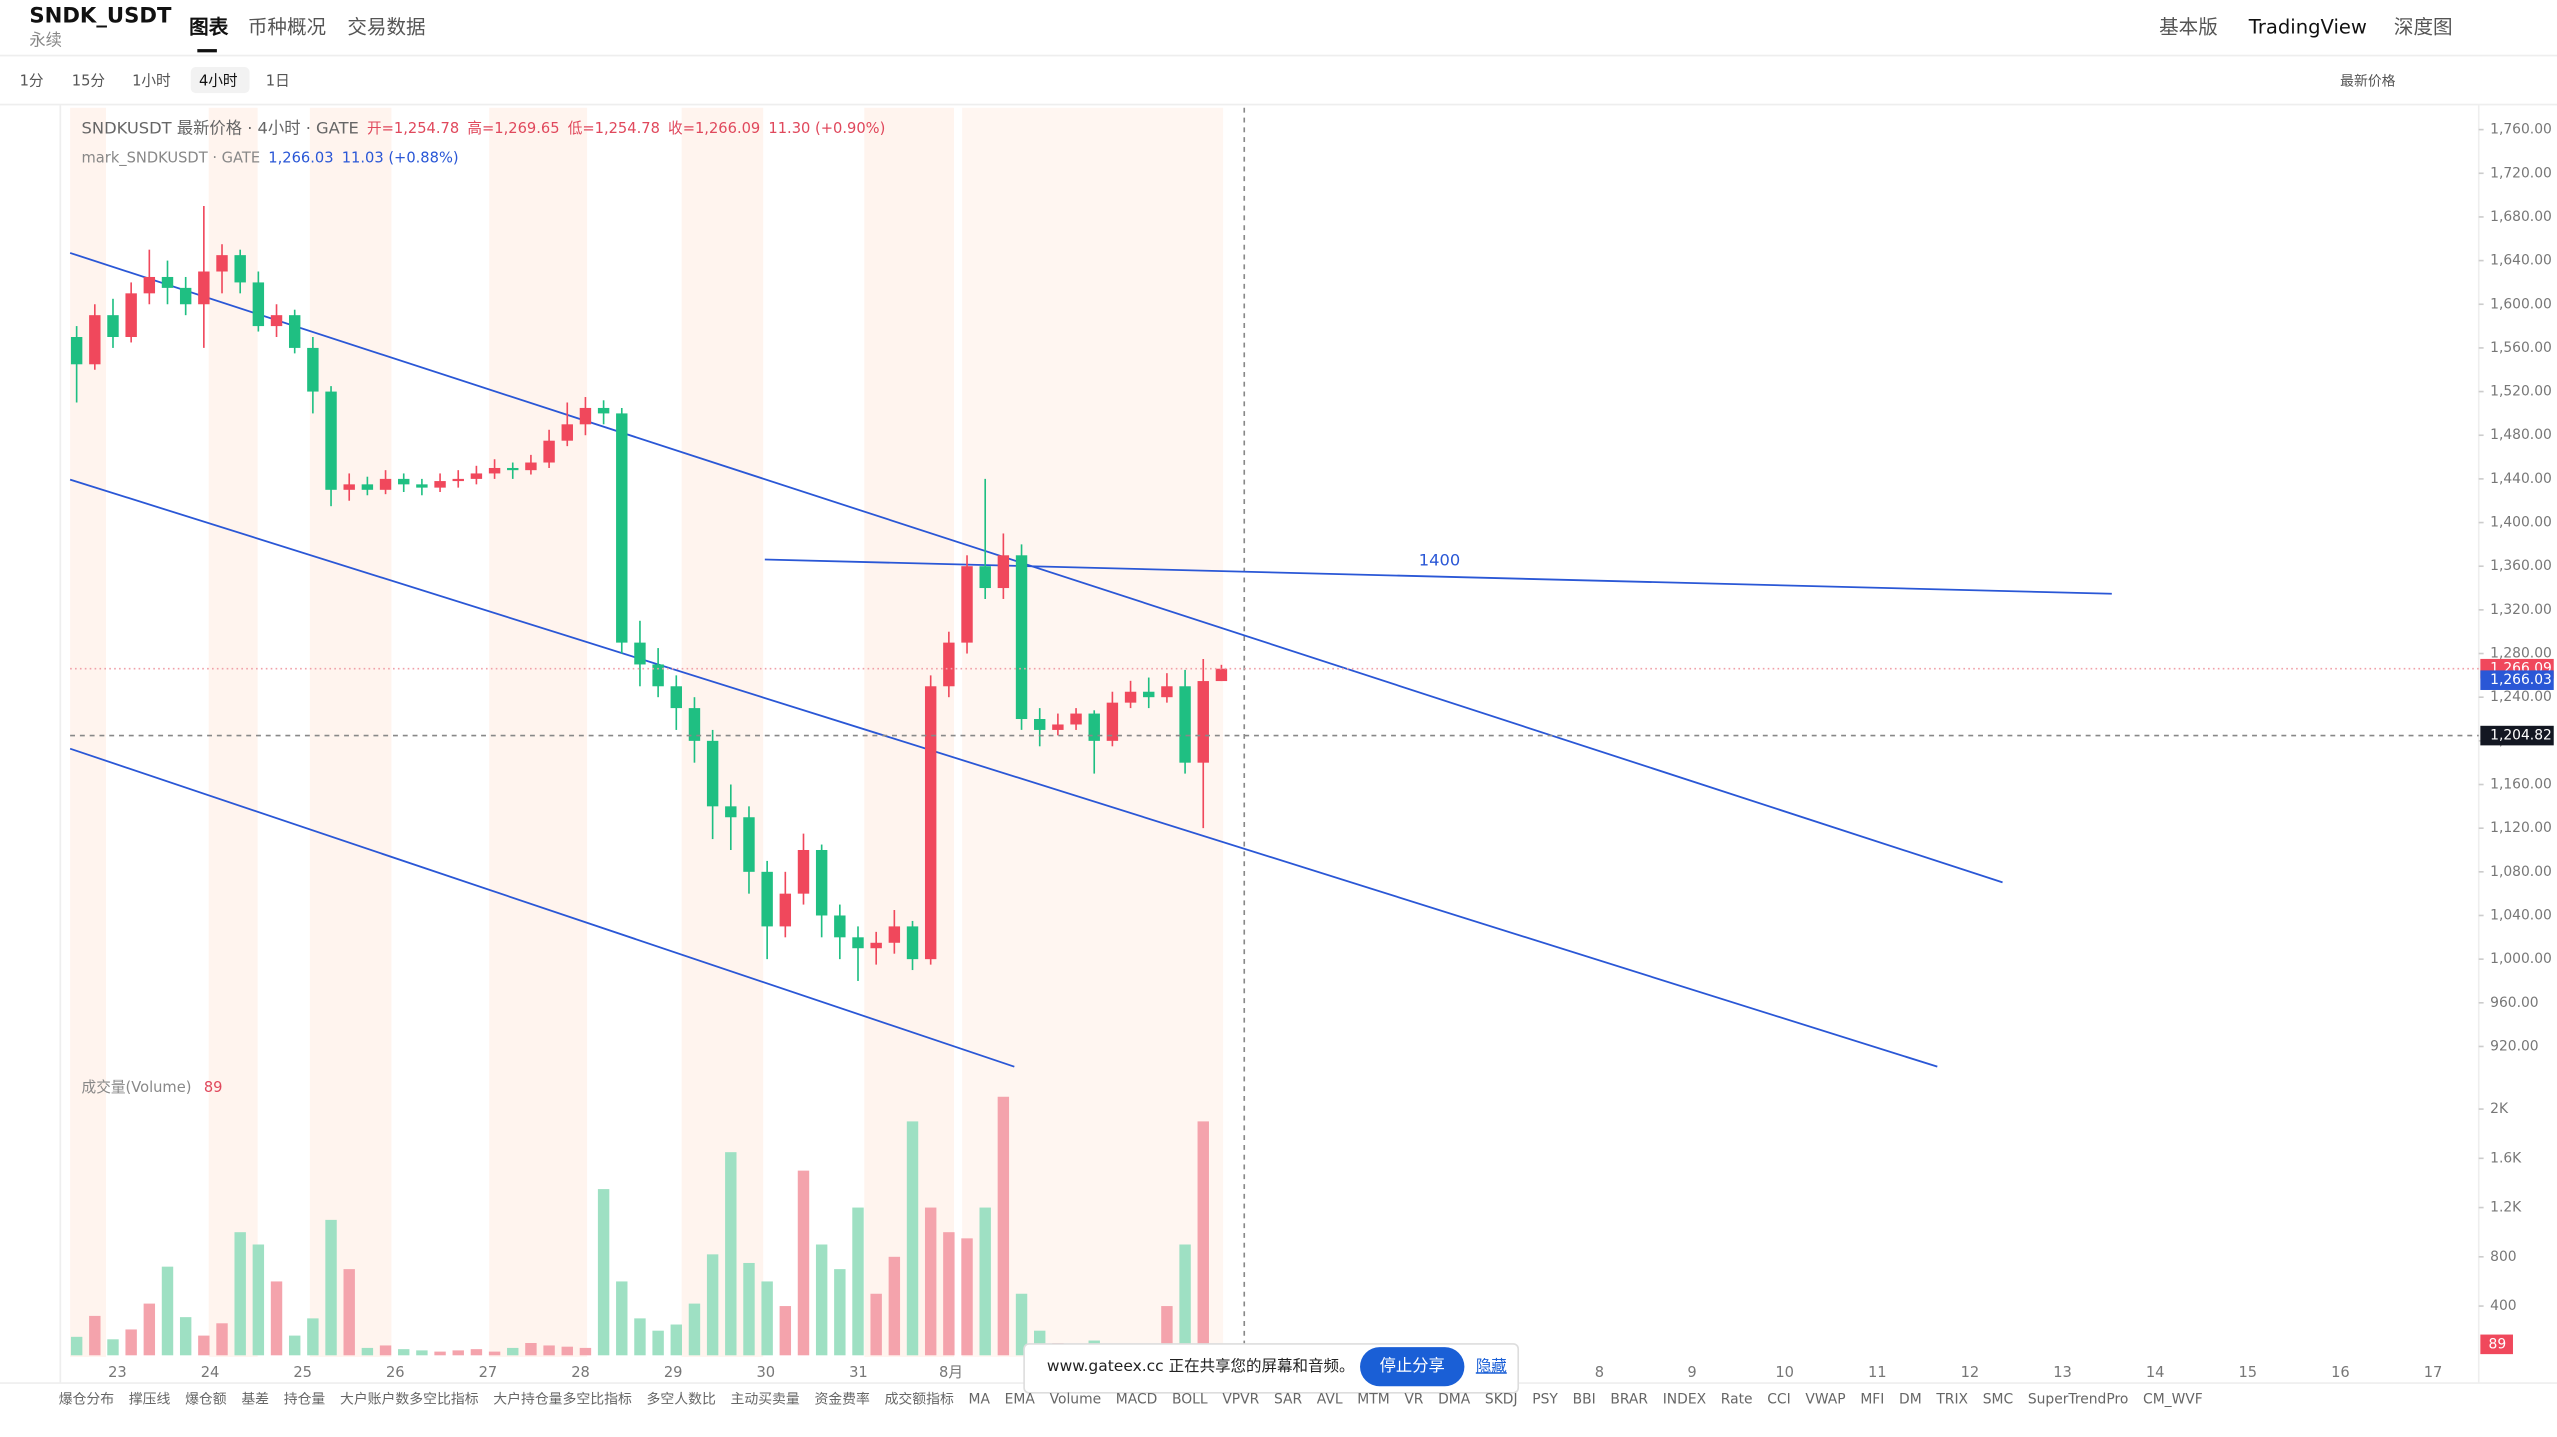 The height and width of the screenshot is (1437, 2557). What do you see at coordinates (1778, 1399) in the screenshot?
I see `indicator: CCI` at bounding box center [1778, 1399].